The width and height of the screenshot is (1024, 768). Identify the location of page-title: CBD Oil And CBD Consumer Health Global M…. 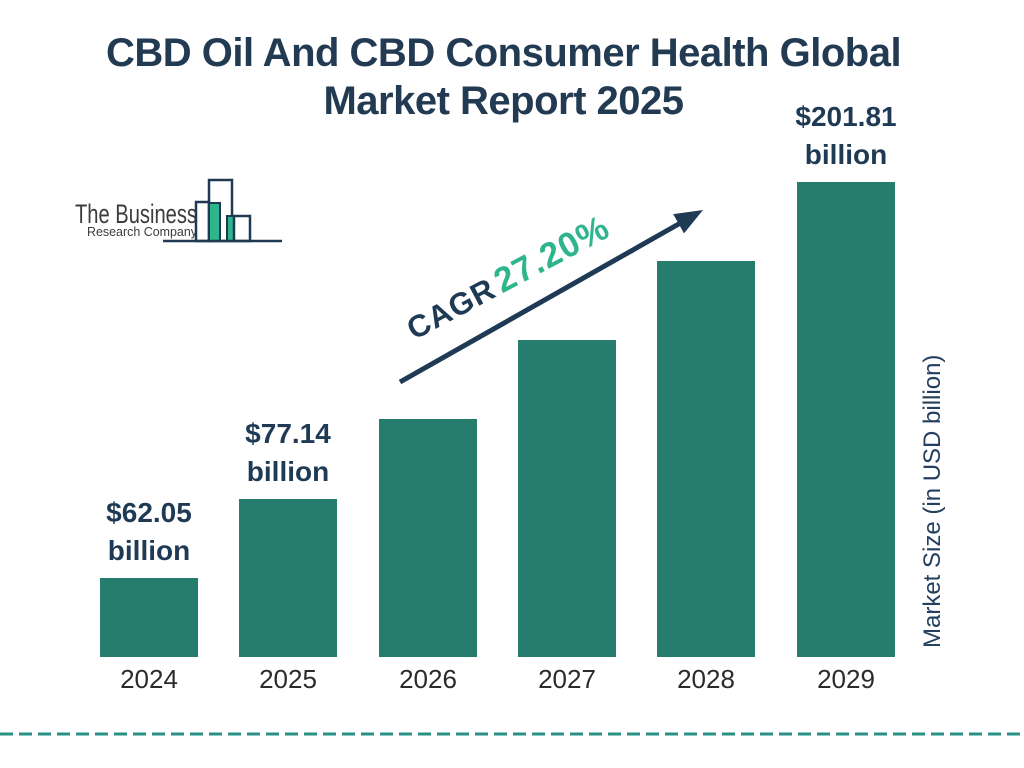
(503, 77).